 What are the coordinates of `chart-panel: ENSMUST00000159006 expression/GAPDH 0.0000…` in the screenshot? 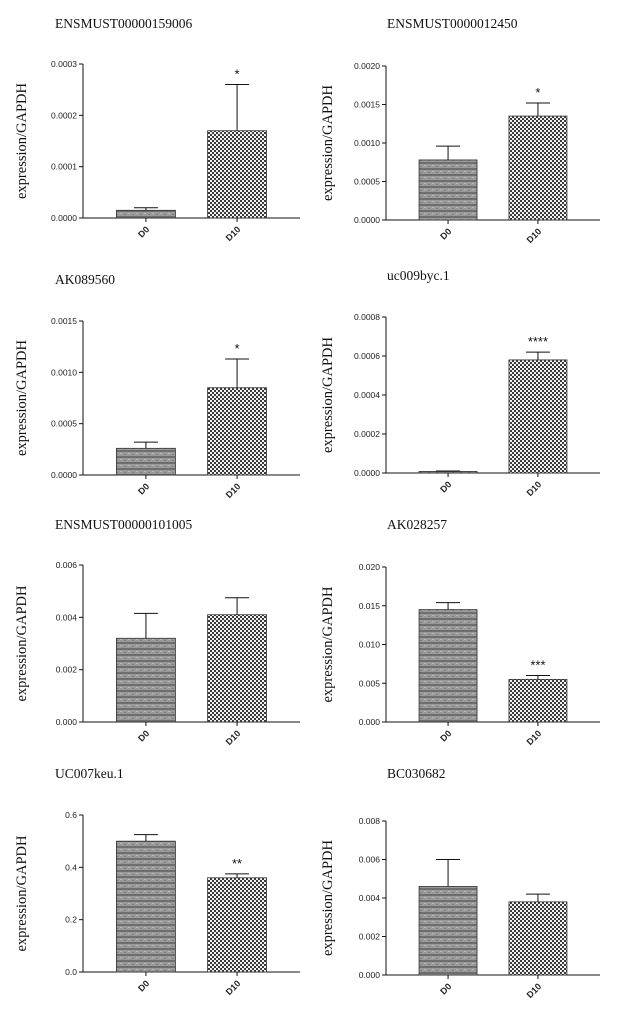 It's located at (157, 129).